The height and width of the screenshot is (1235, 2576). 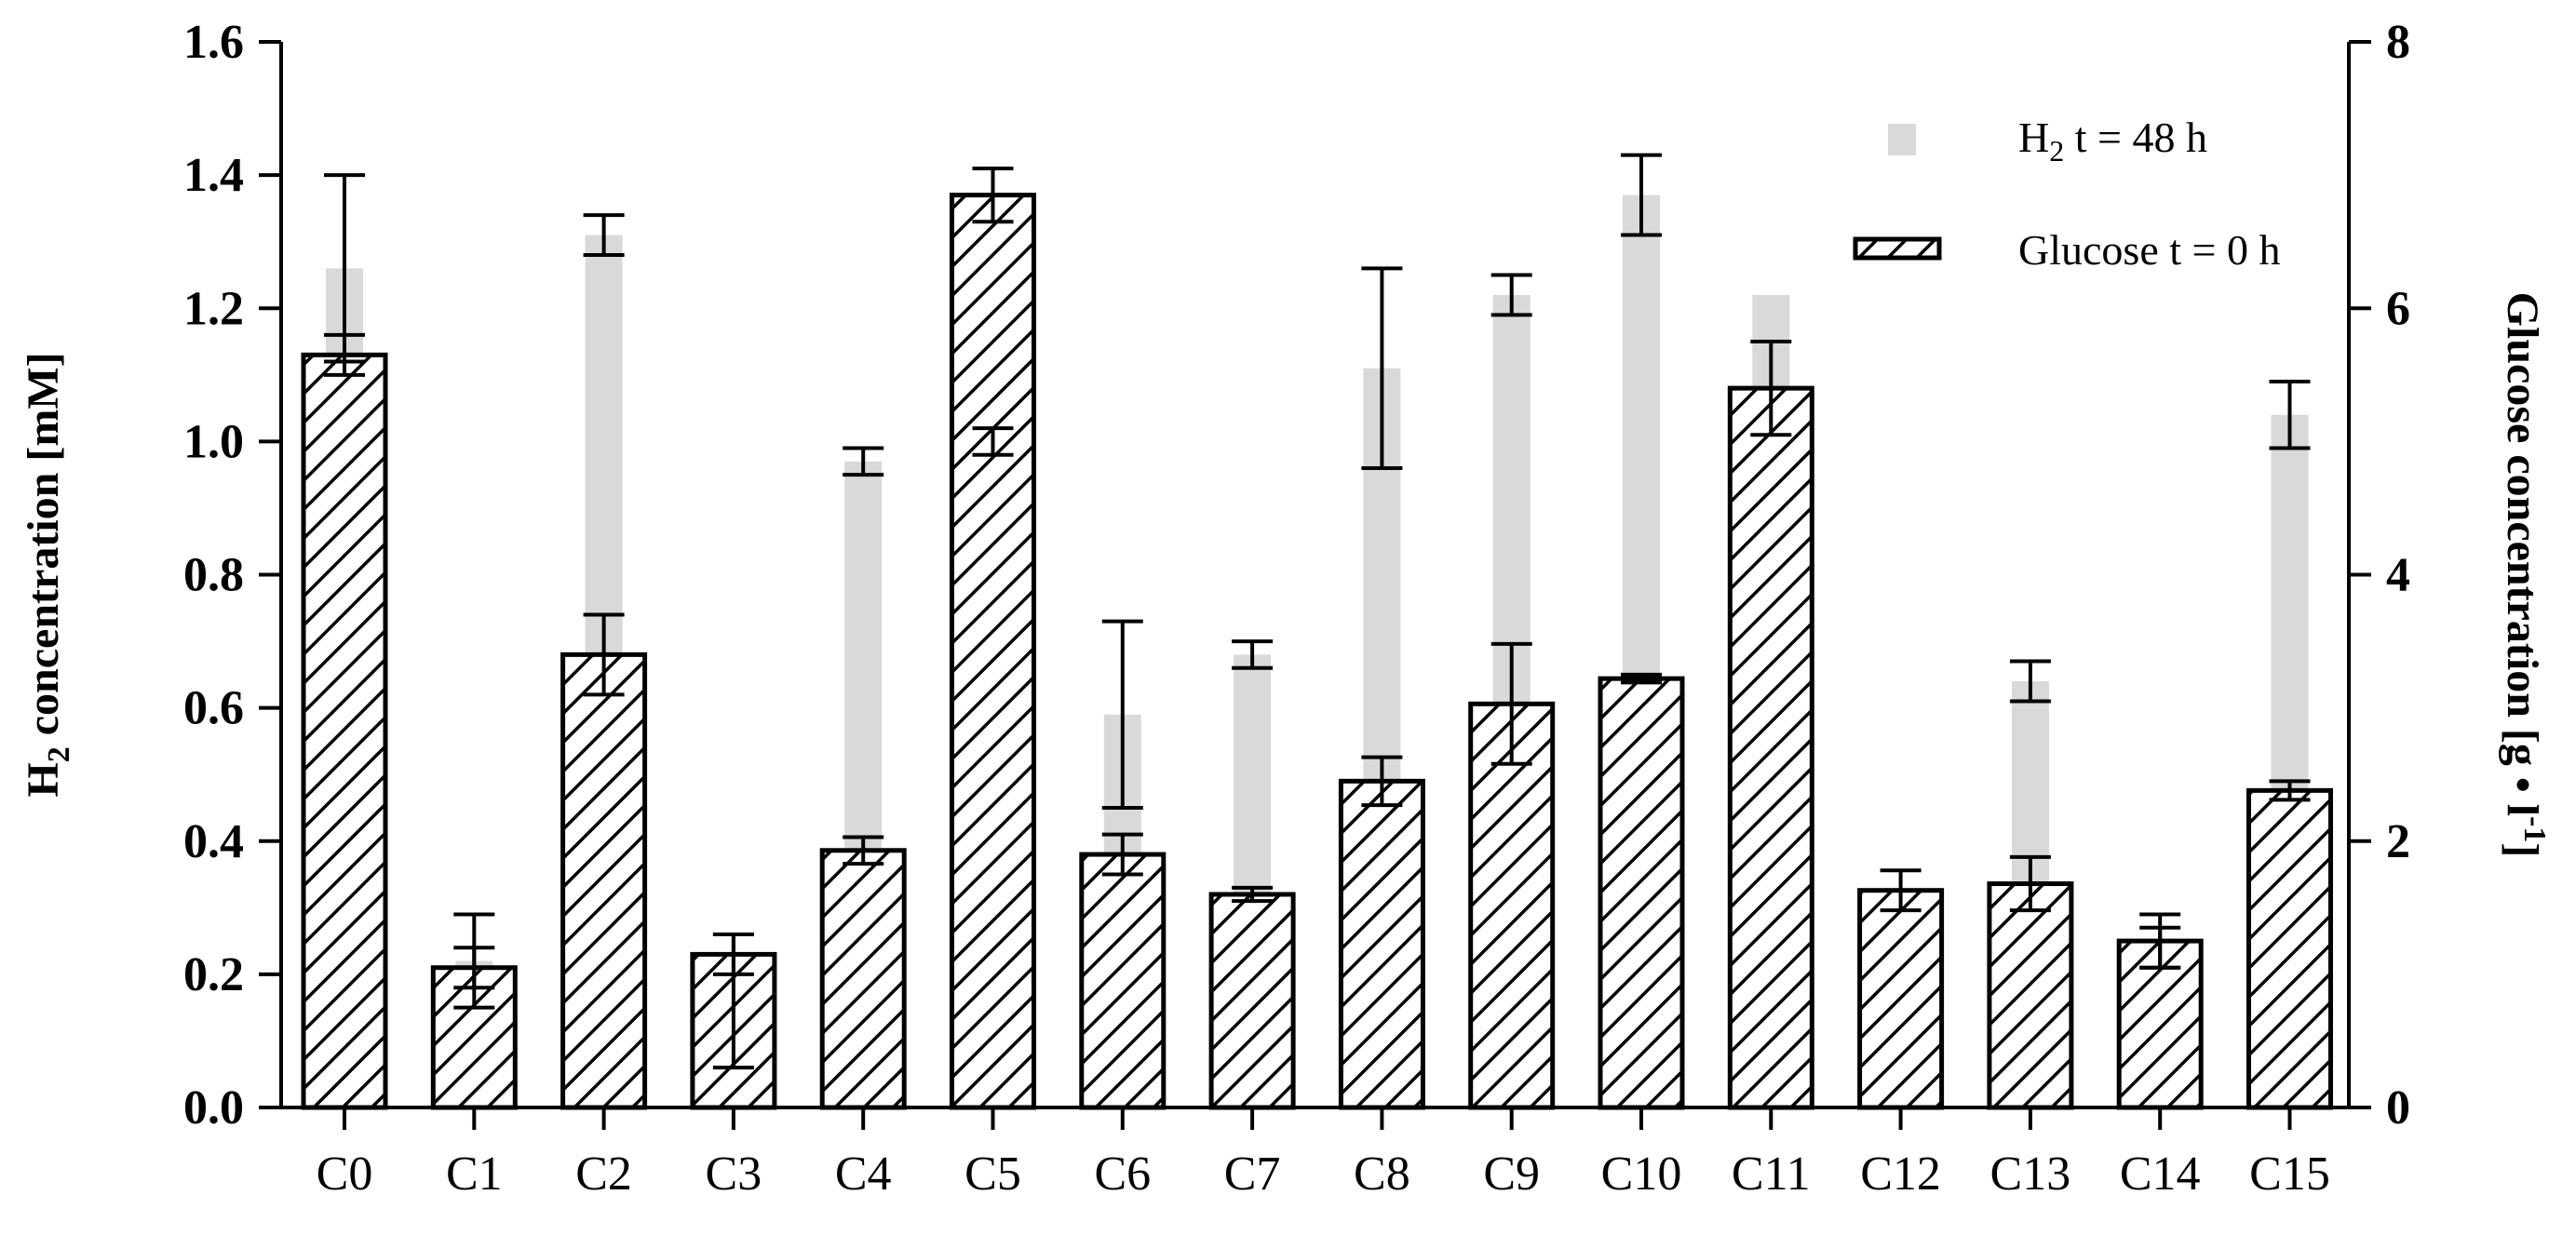 I want to click on left-y-tick-label: 0.2, so click(x=213, y=974).